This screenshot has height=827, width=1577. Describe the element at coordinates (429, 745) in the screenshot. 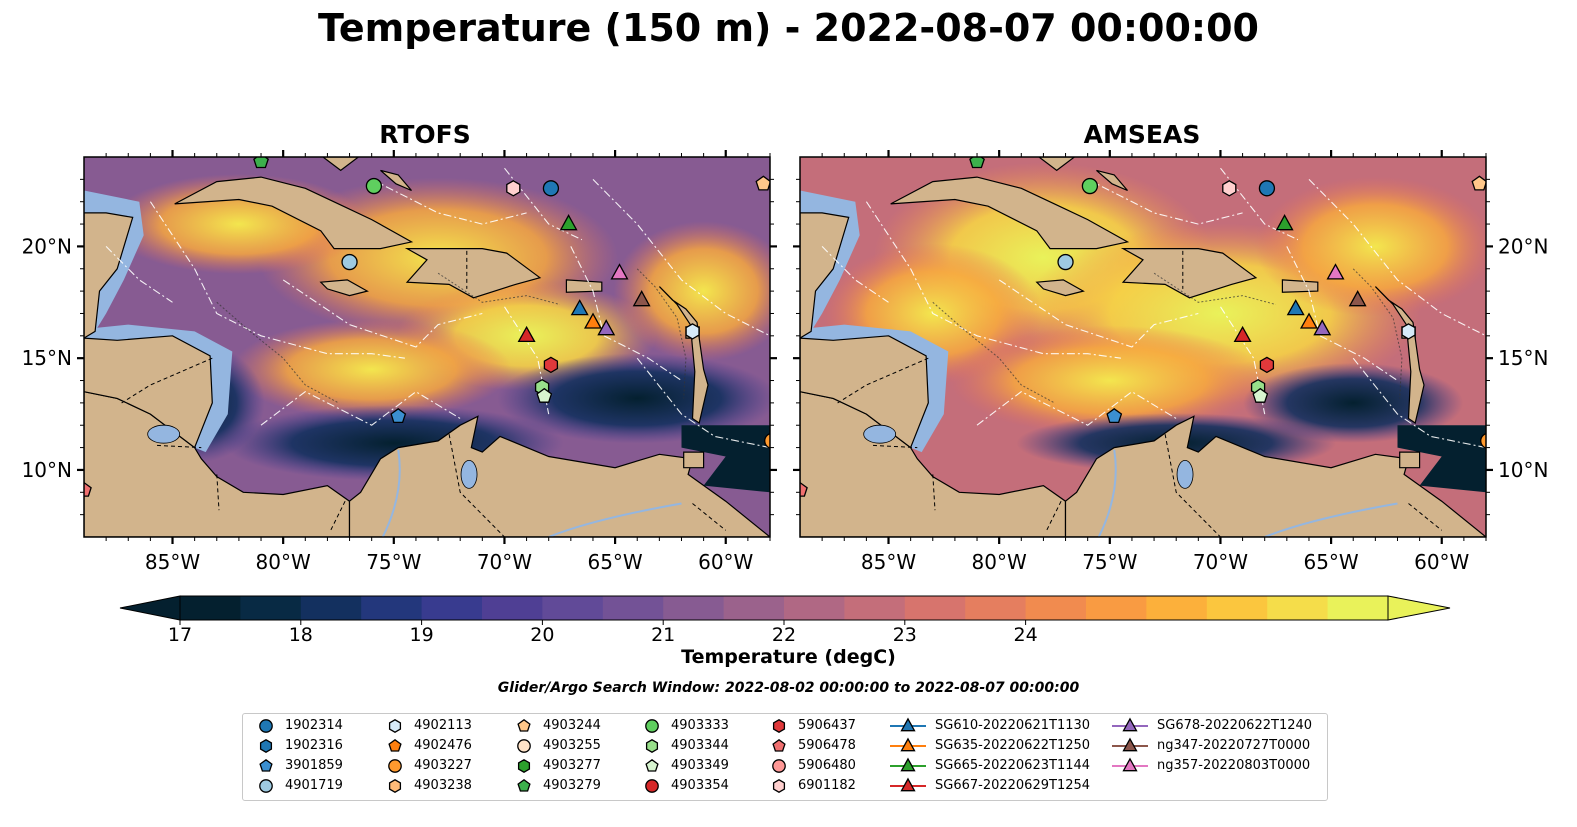

I see `legend-item: 4902476` at that location.